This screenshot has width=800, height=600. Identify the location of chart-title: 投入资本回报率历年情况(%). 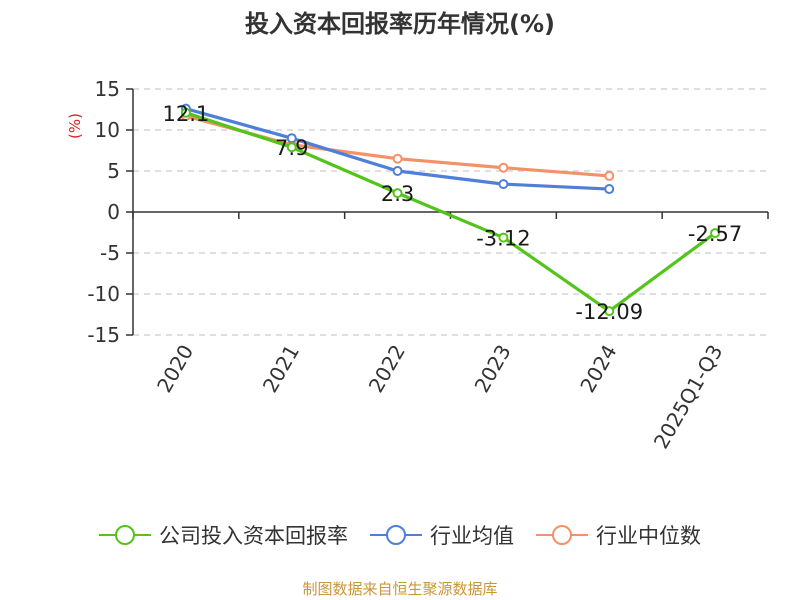
(400, 24).